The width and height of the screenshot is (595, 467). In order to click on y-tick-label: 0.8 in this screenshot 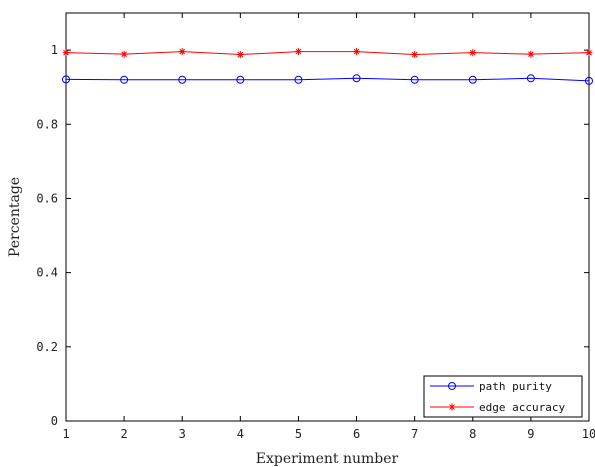, I will do `click(47, 124)`.